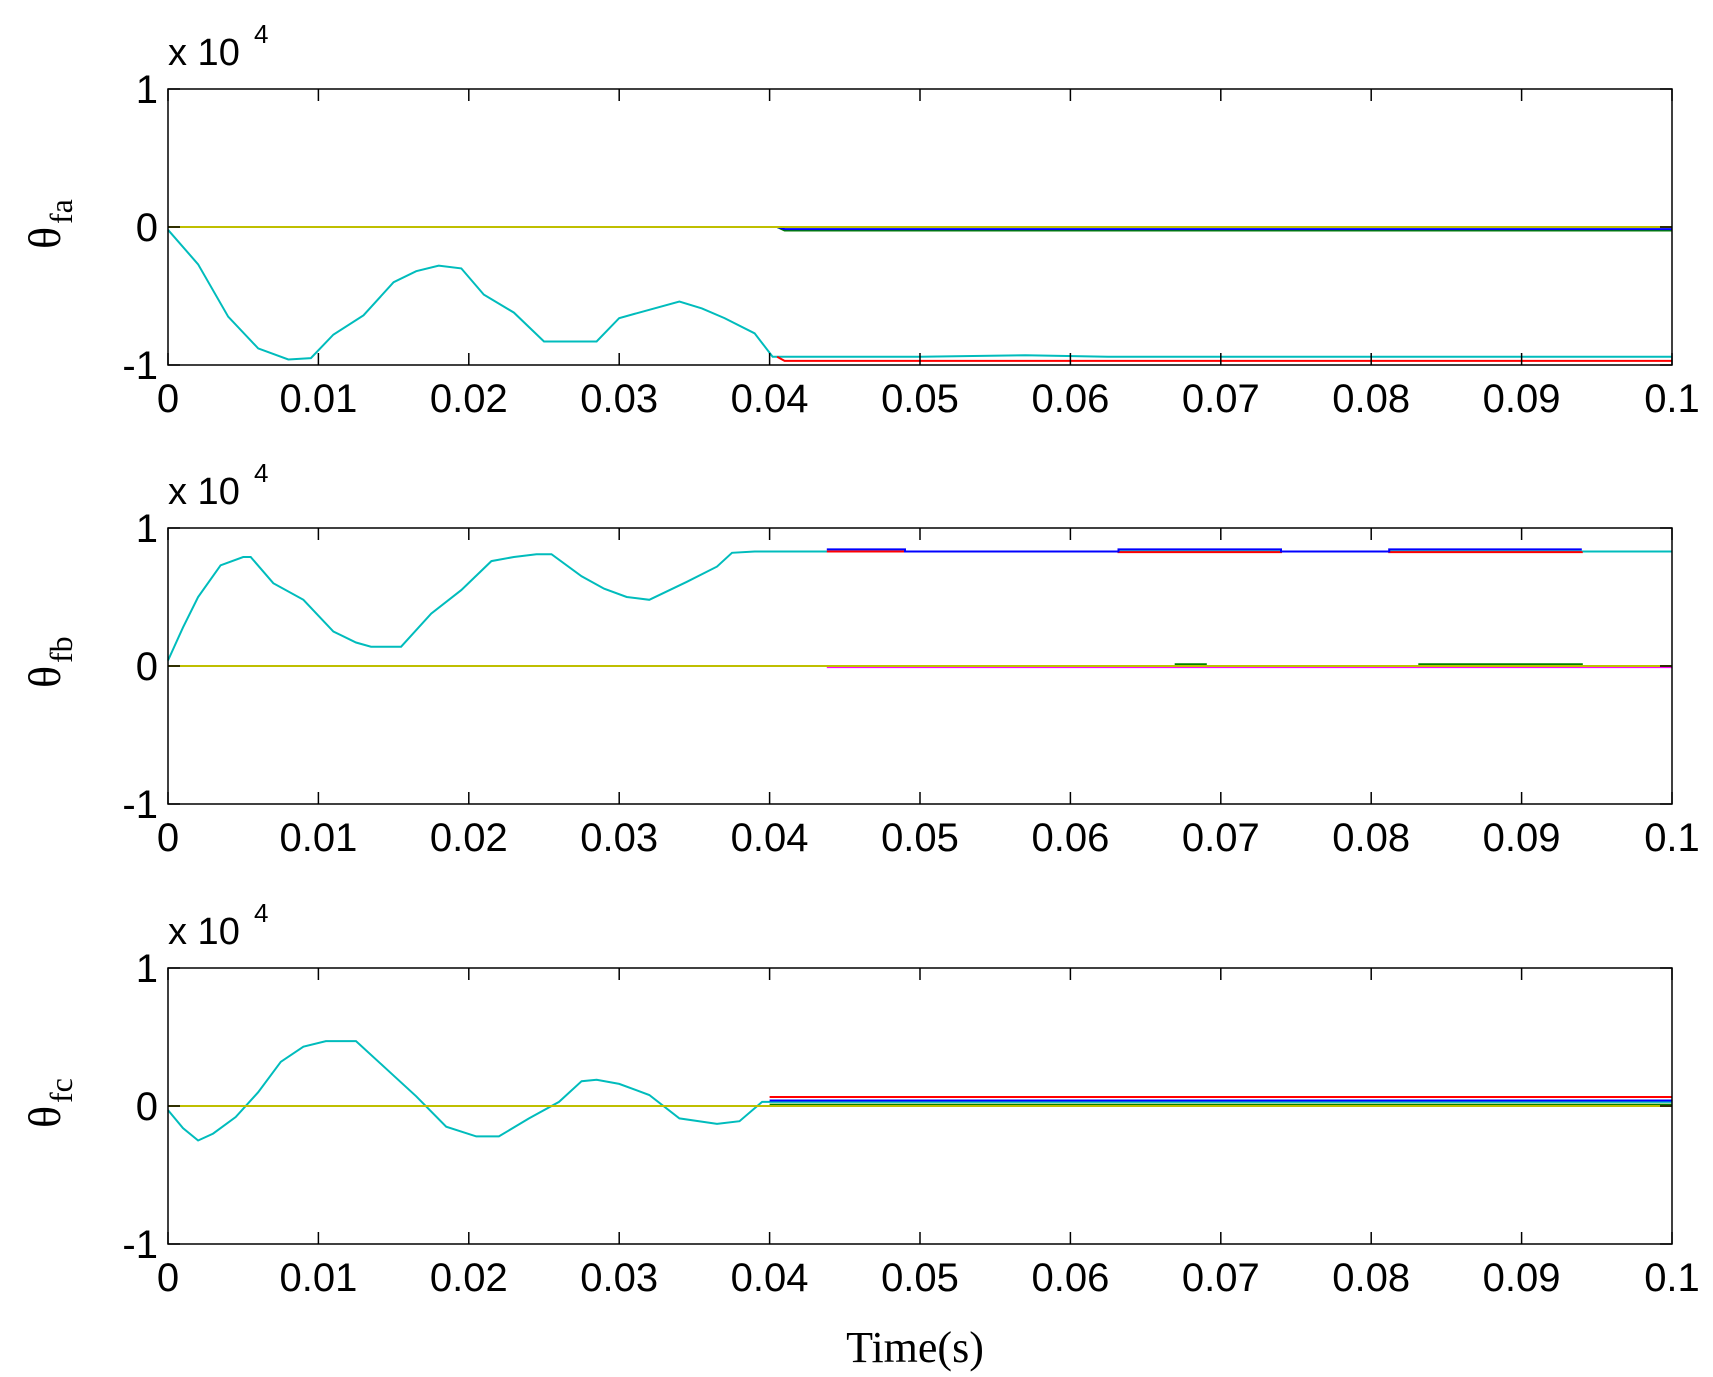 The width and height of the screenshot is (1713, 1377). Describe the element at coordinates (61, 1090) in the screenshot. I see `y-axis-label-subscript: fc` at that location.